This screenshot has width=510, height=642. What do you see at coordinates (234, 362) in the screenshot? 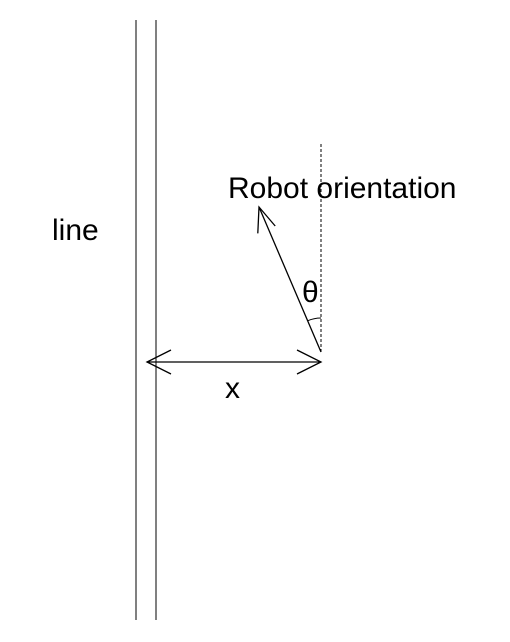
I see `distance-arrow-icon` at bounding box center [234, 362].